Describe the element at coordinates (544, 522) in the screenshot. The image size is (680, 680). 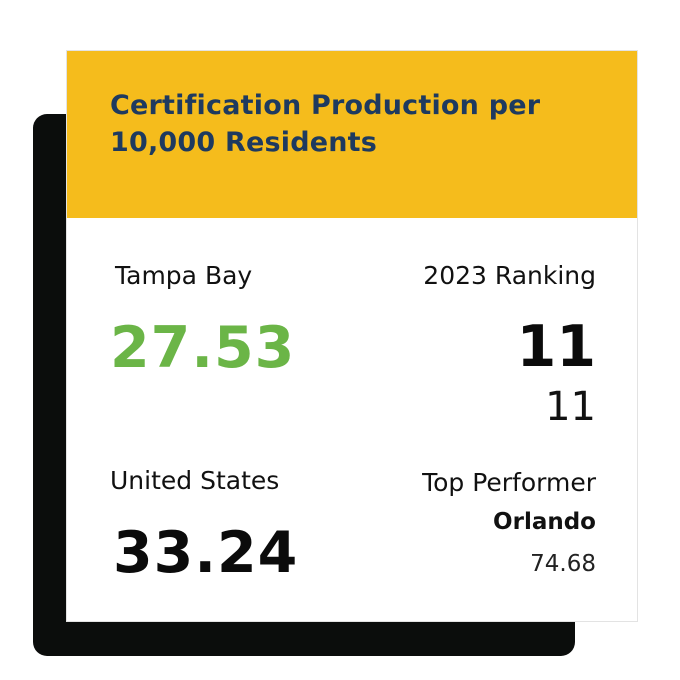
I see `top-performer-city: Orlando` at that location.